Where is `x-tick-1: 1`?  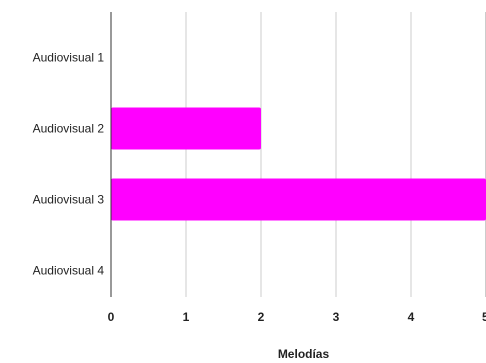 x-tick-1: 1 is located at coordinates (186, 317).